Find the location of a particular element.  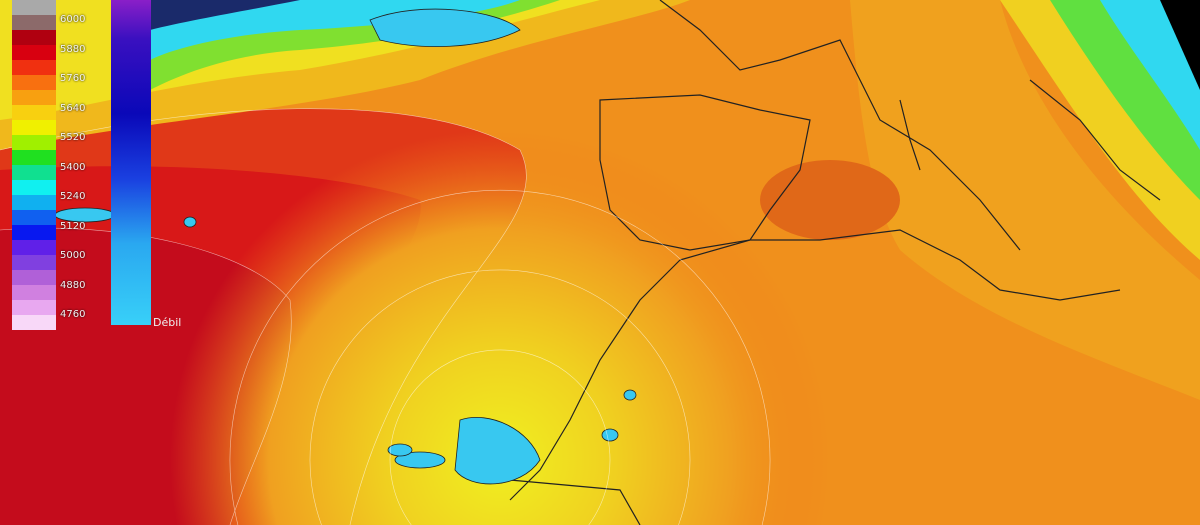

scale-label: 4760 is located at coordinates (73, 314).